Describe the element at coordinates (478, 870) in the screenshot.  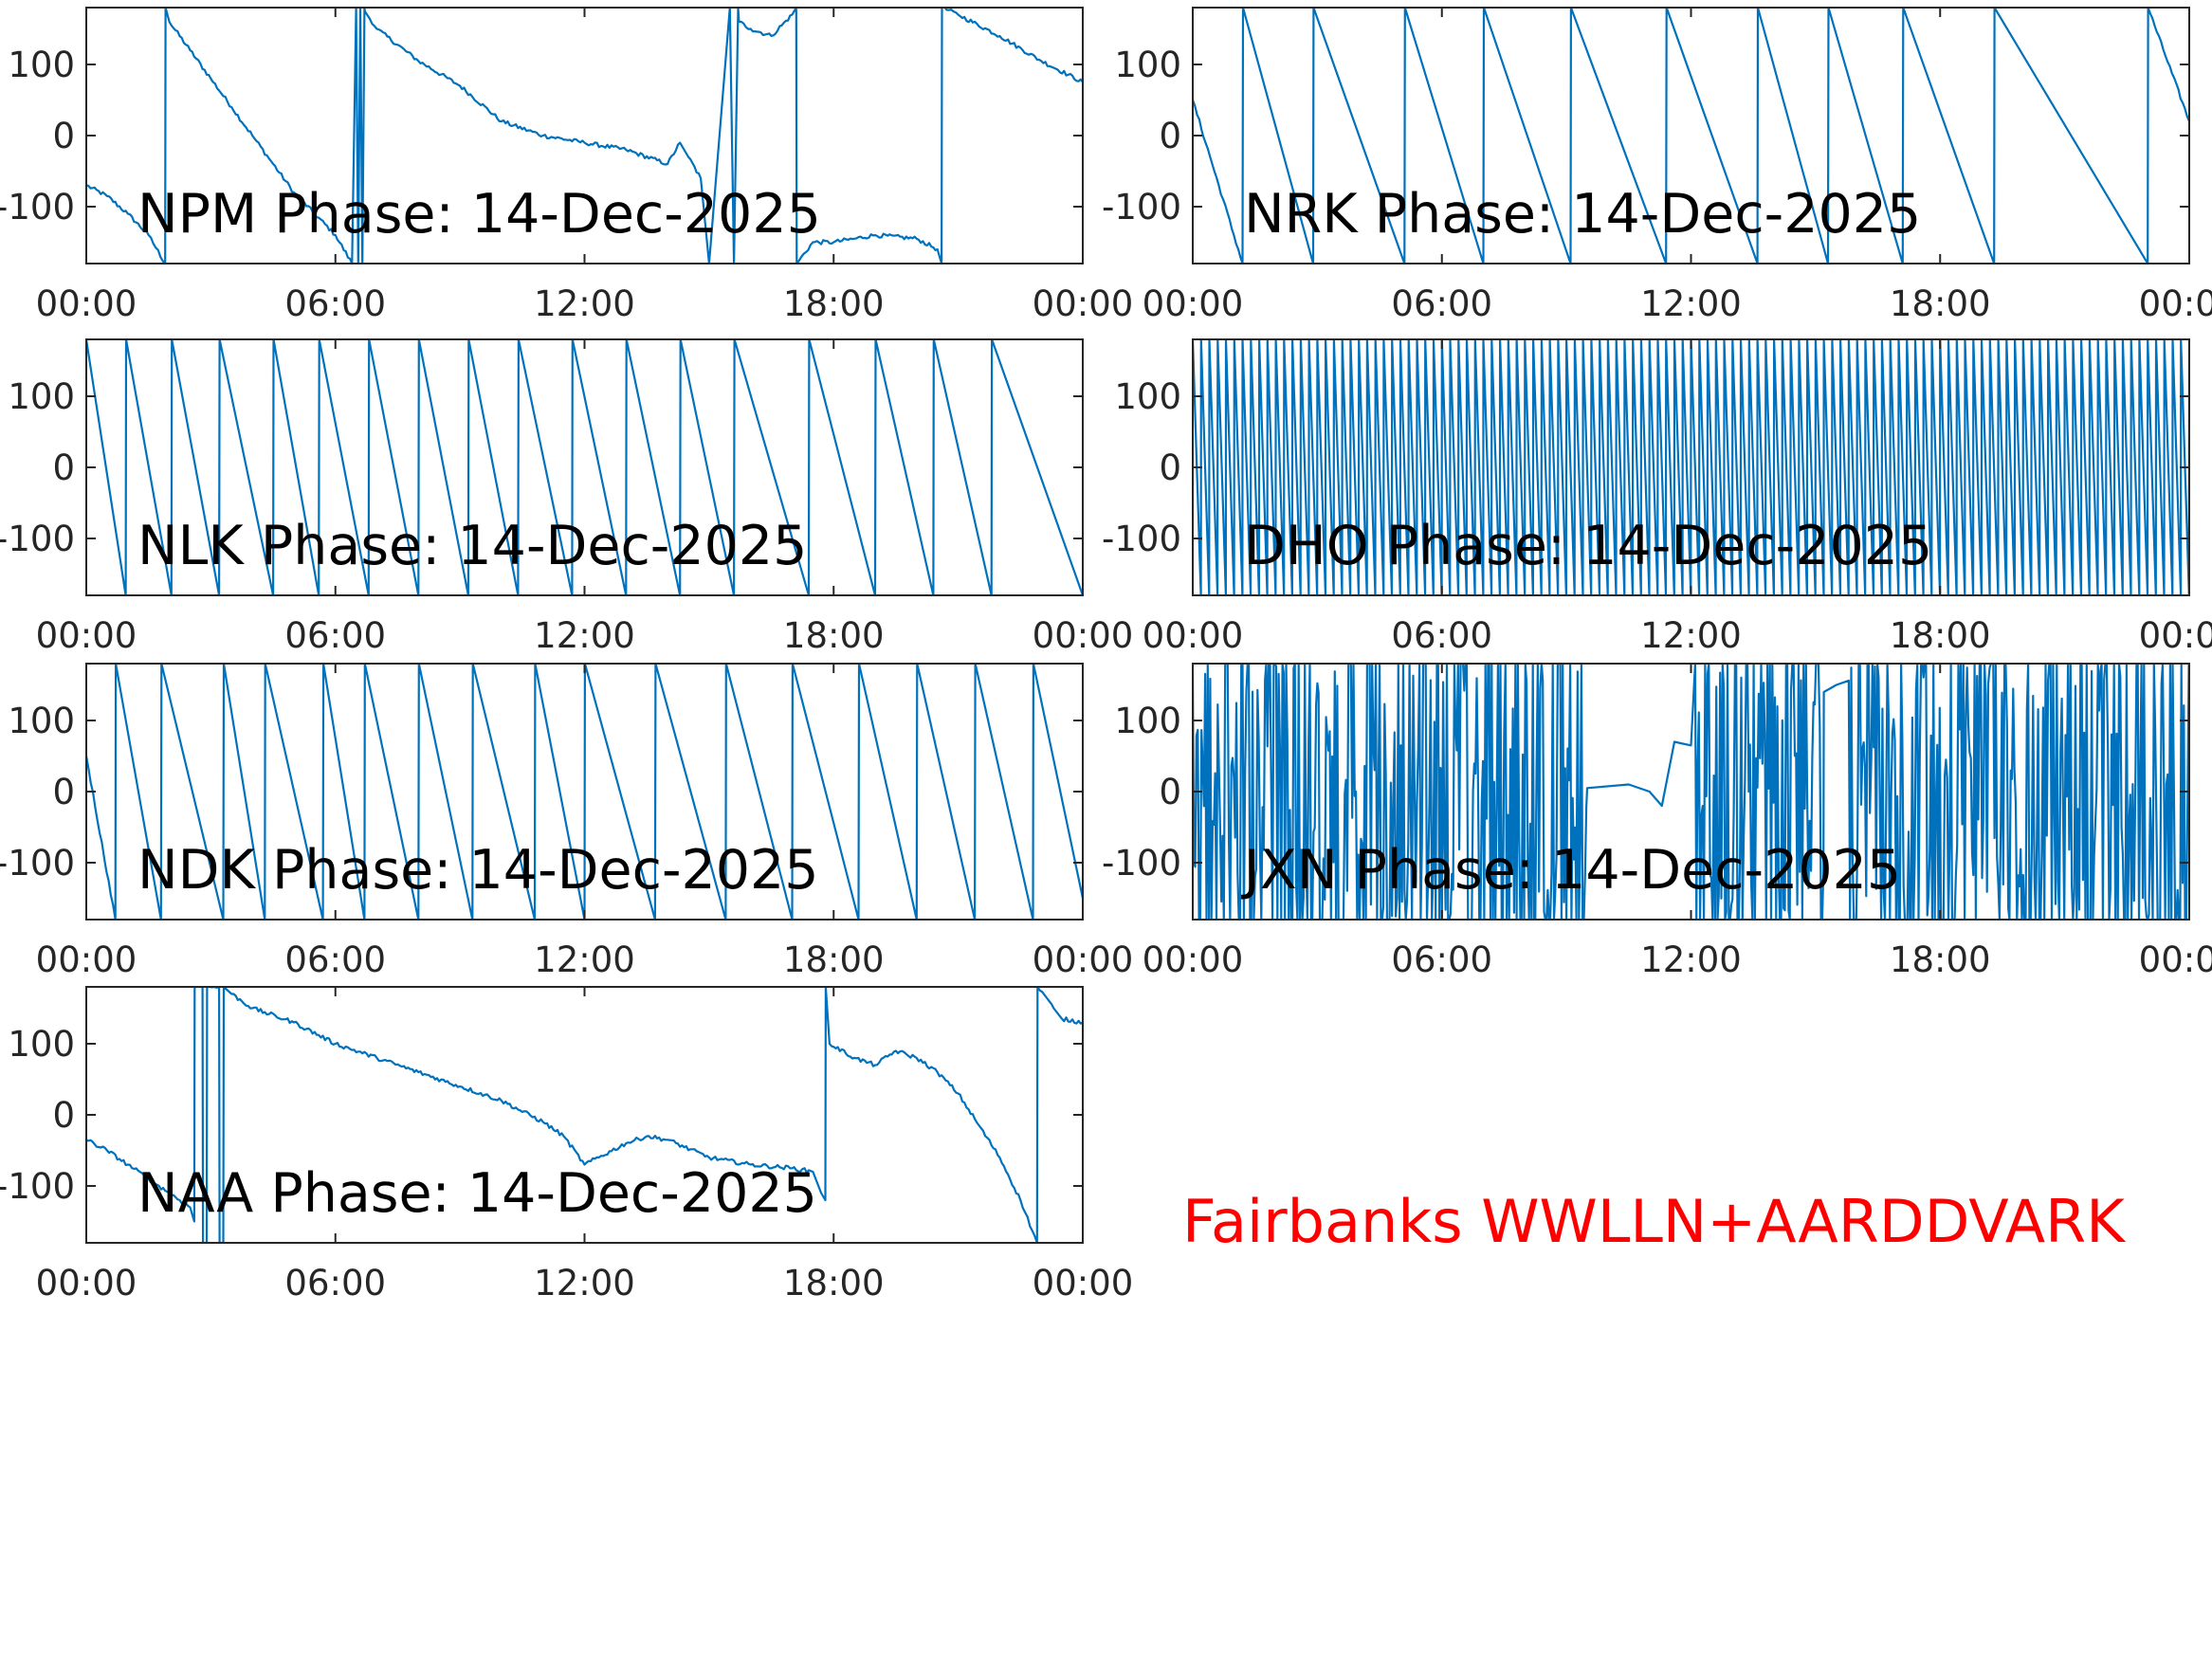
I see `panel-title: NDK Phase: 14-Dec-2025` at that location.